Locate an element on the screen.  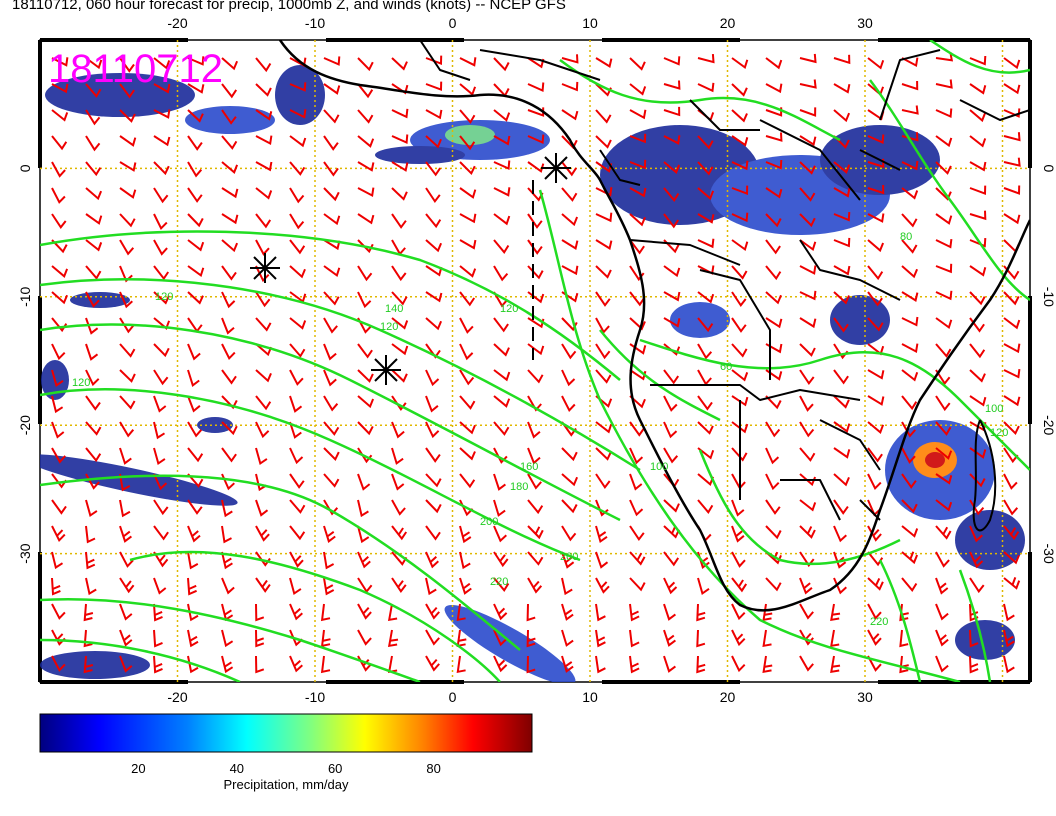
madagascar-coastline is located at coordinates (984, 475).